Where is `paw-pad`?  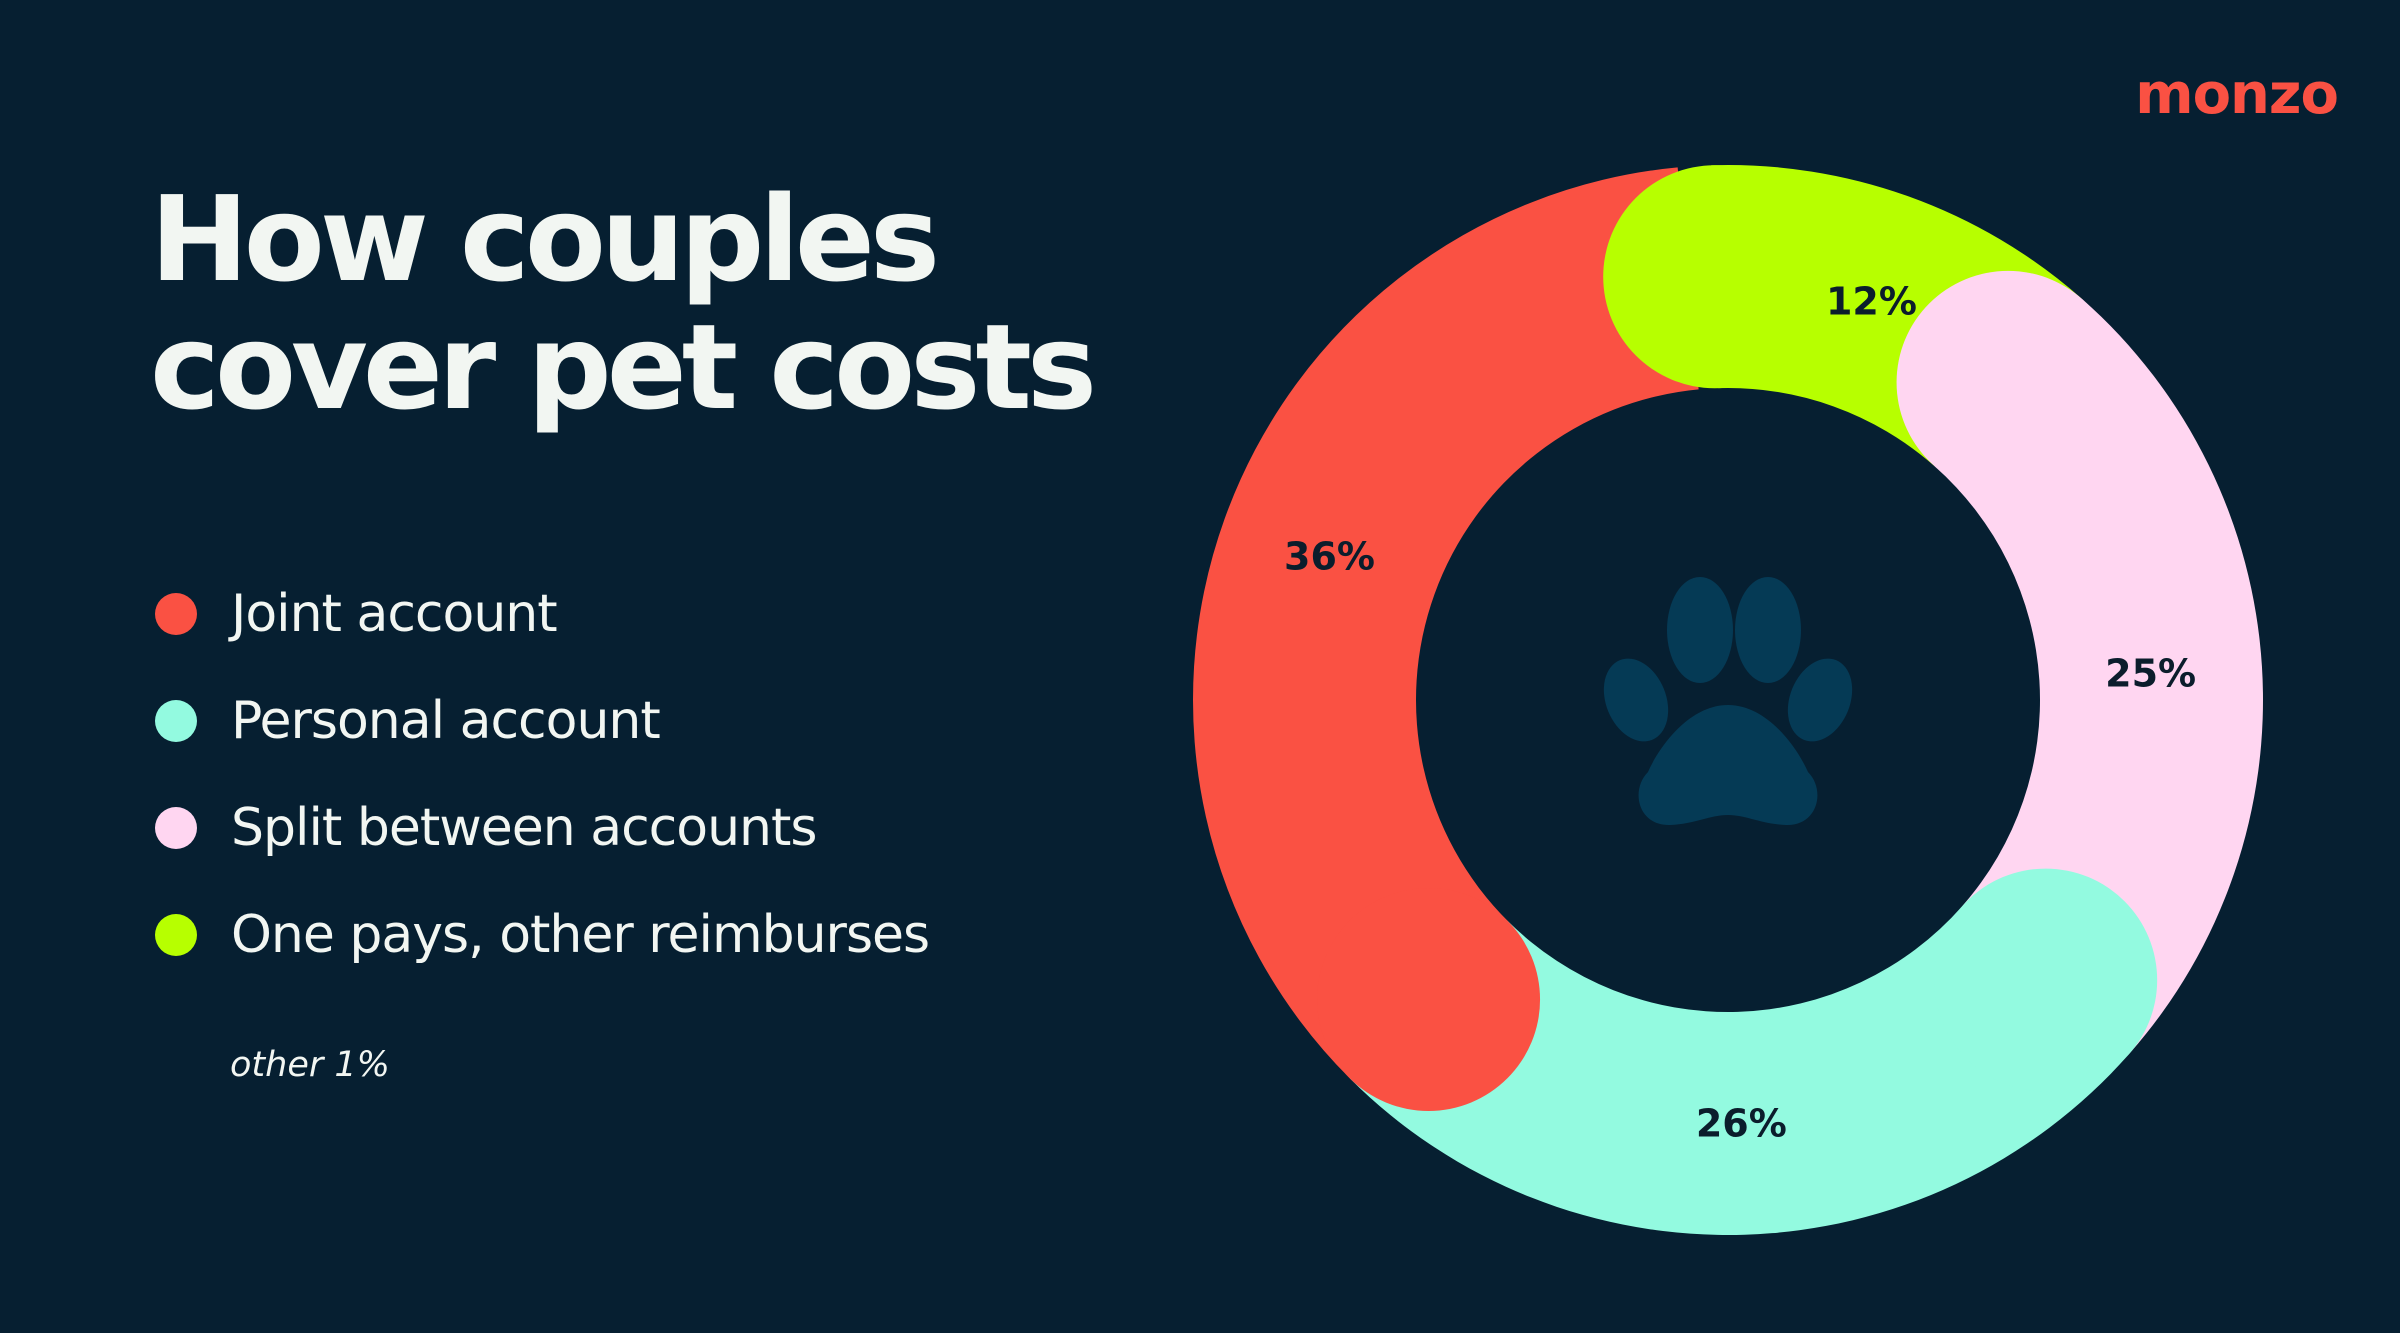
paw-pad is located at coordinates (1728, 765).